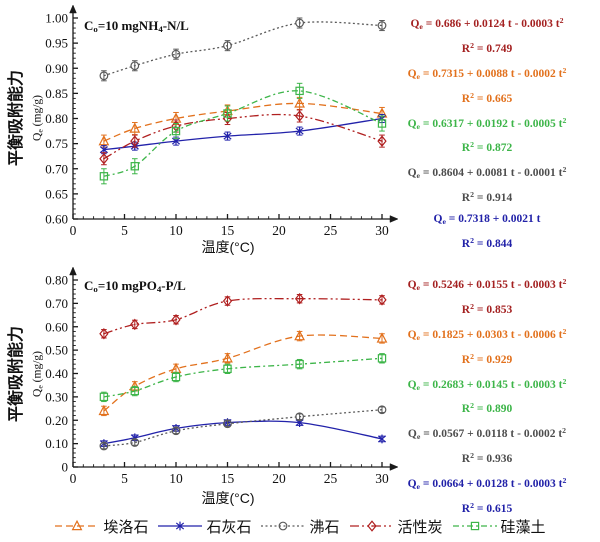 The image size is (600, 542). Describe the element at coordinates (487, 284) in the screenshot. I see `equation-text: Qe = 0.5246 + 0.0155 t - 0.0003 t2` at that location.